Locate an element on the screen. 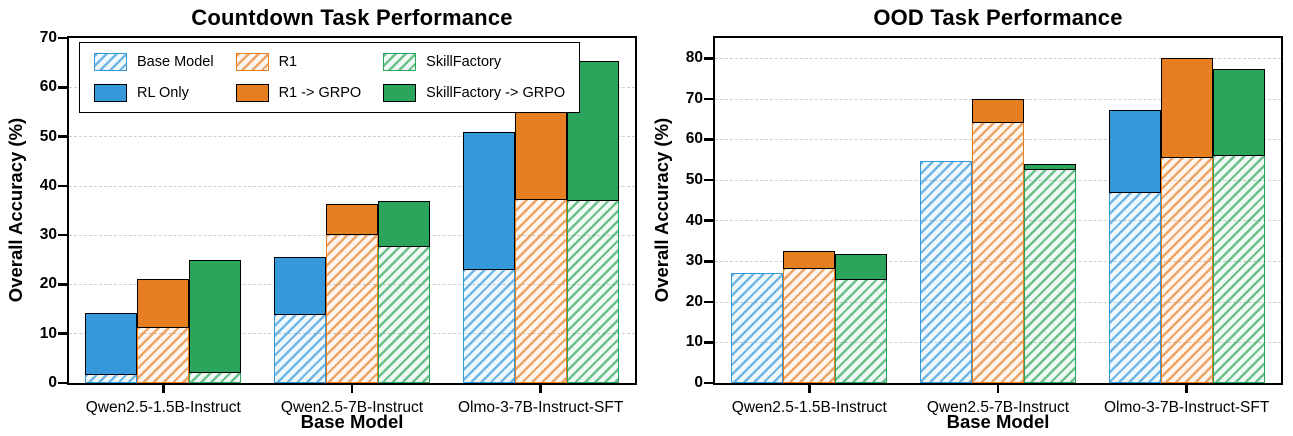 The height and width of the screenshot is (436, 1293). chart-title: OOD Task Performance is located at coordinates (998, 17).